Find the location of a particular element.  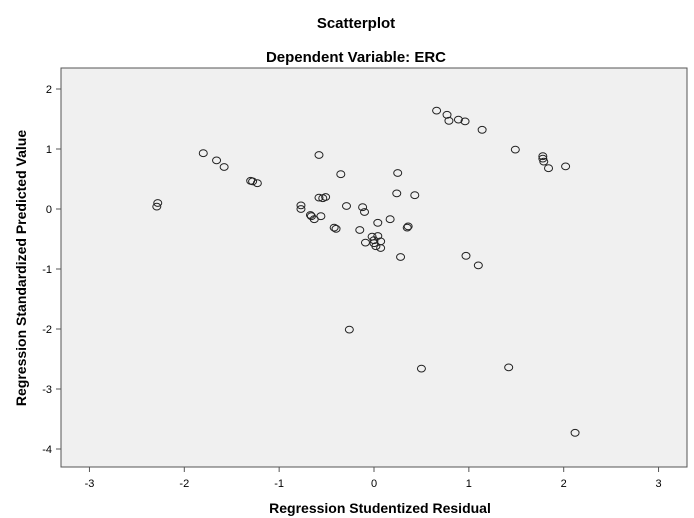

chart-subtitle: Dependent Variable: ERC is located at coordinates (356, 57).